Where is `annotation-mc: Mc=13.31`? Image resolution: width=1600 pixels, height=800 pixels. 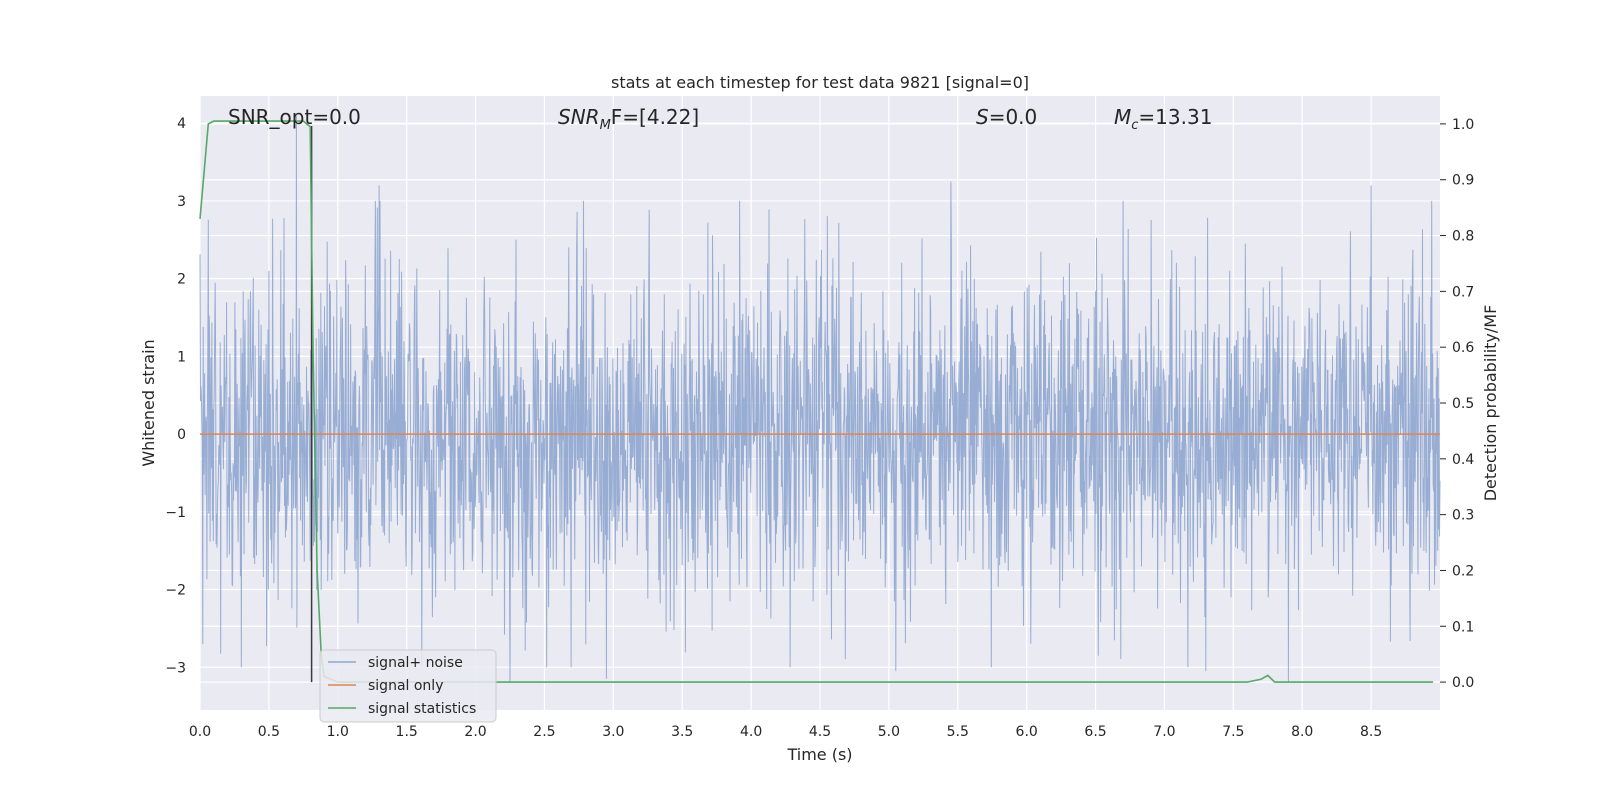 annotation-mc: Mc=13.31 is located at coordinates (1163, 119).